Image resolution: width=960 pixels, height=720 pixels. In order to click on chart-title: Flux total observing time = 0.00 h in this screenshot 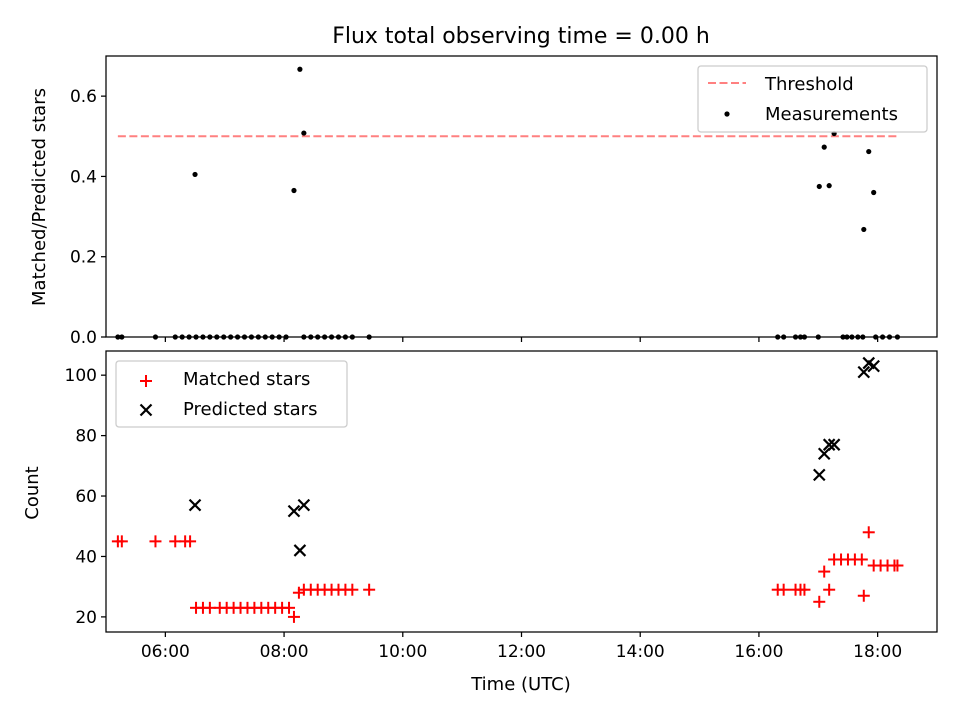, I will do `click(521, 36)`.